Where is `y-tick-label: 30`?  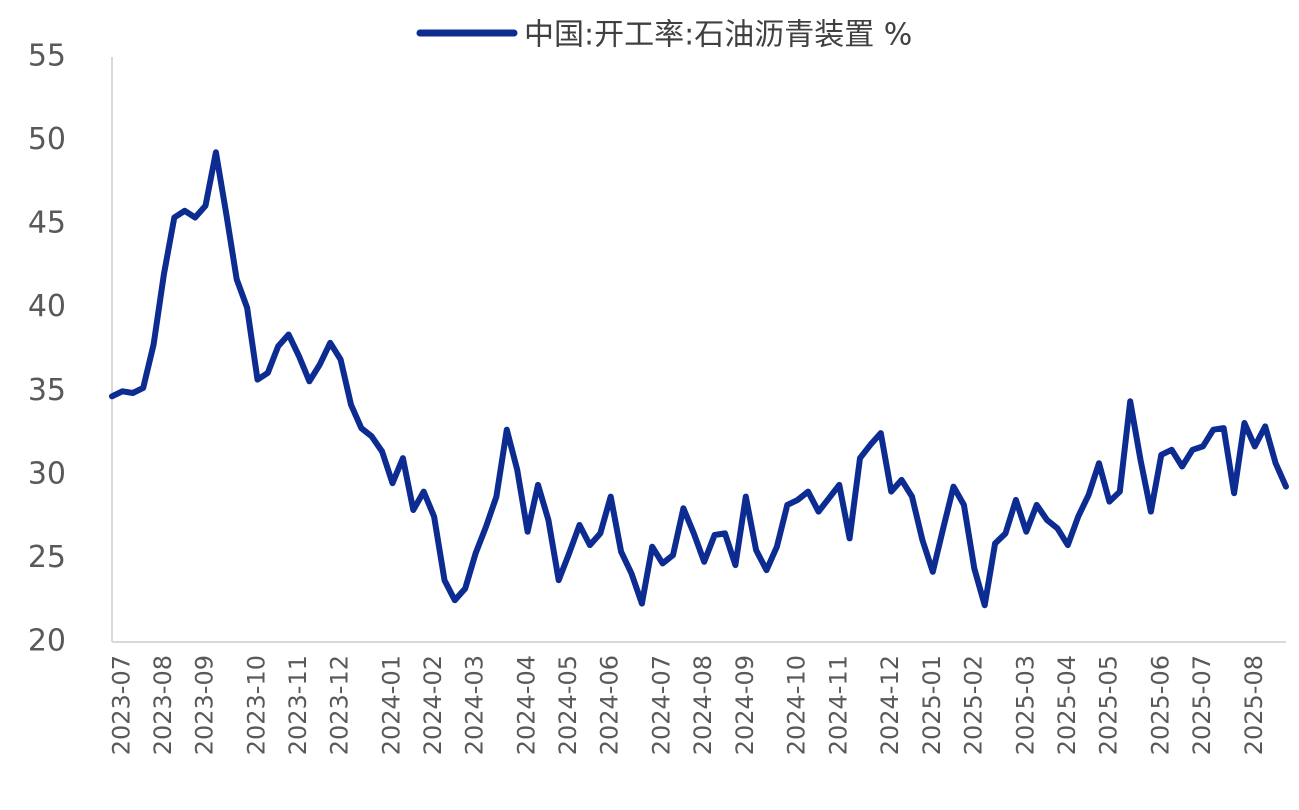 y-tick-label: 30 is located at coordinates (47, 473).